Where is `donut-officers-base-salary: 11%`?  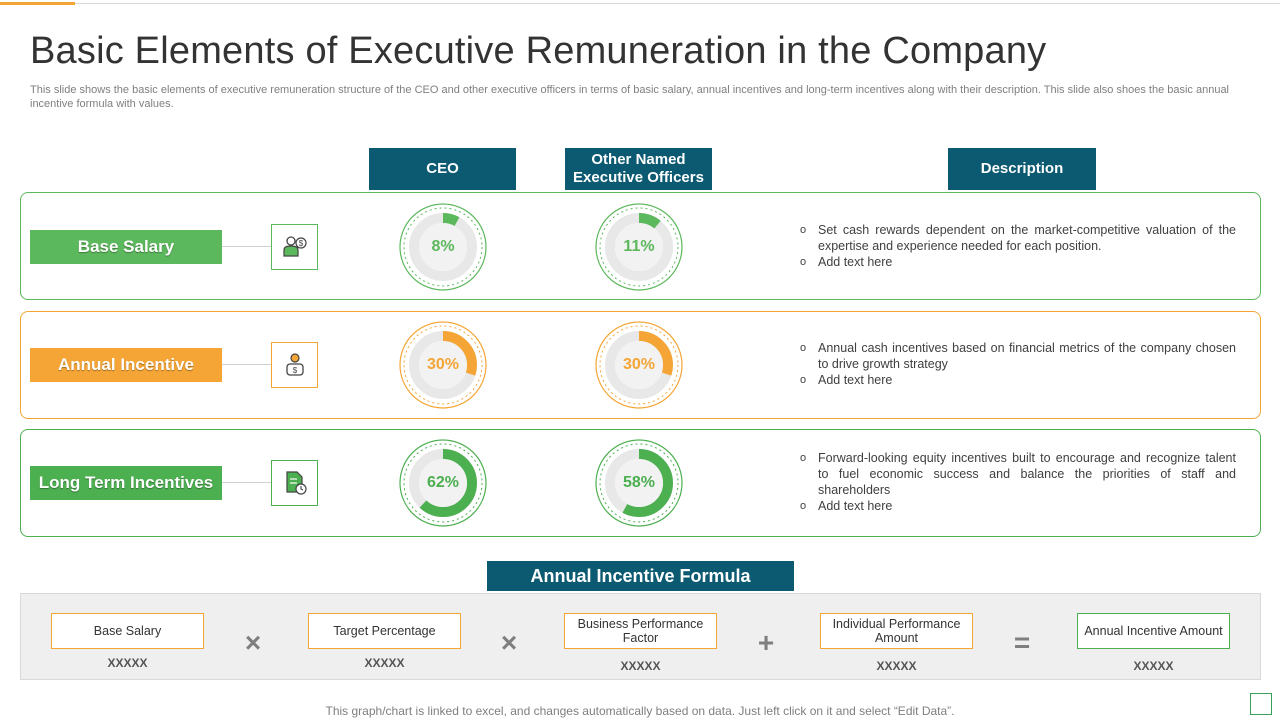 donut-officers-base-salary: 11% is located at coordinates (639, 247).